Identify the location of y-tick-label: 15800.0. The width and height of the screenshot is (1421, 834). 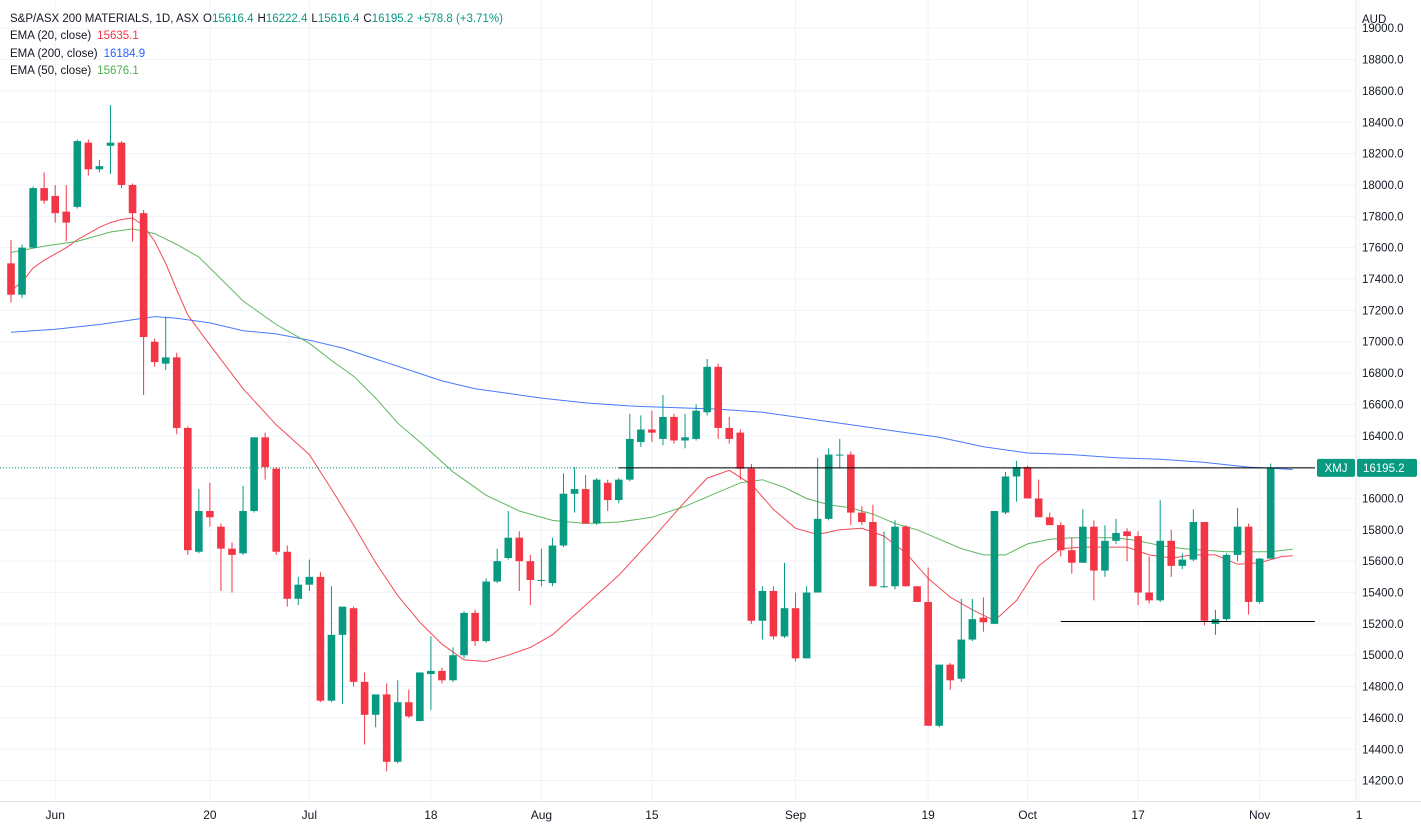
(1383, 531).